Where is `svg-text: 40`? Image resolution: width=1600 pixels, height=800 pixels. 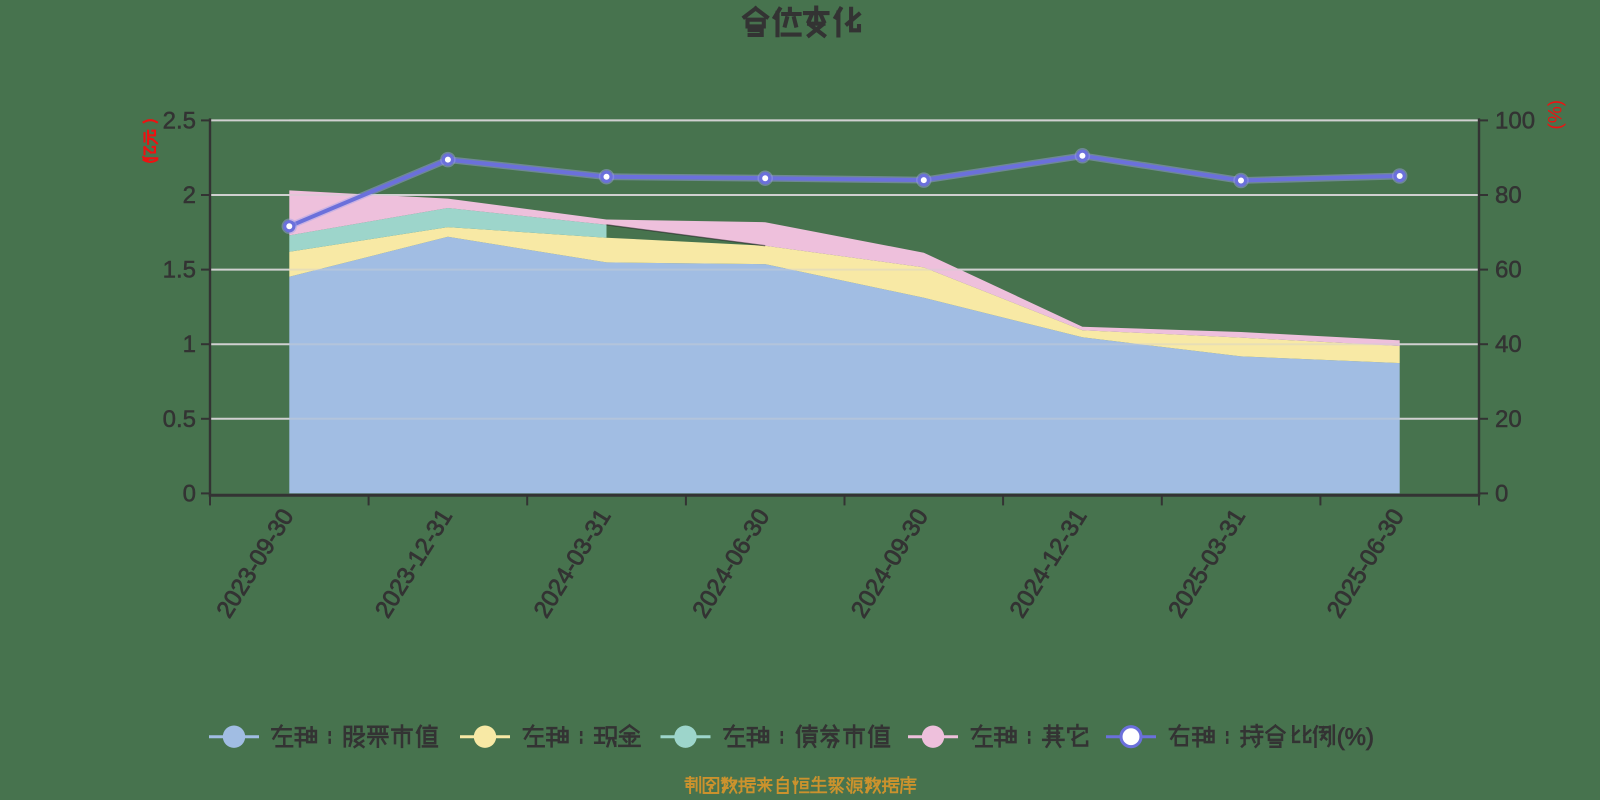
svg-text: 40 is located at coordinates (1508, 344).